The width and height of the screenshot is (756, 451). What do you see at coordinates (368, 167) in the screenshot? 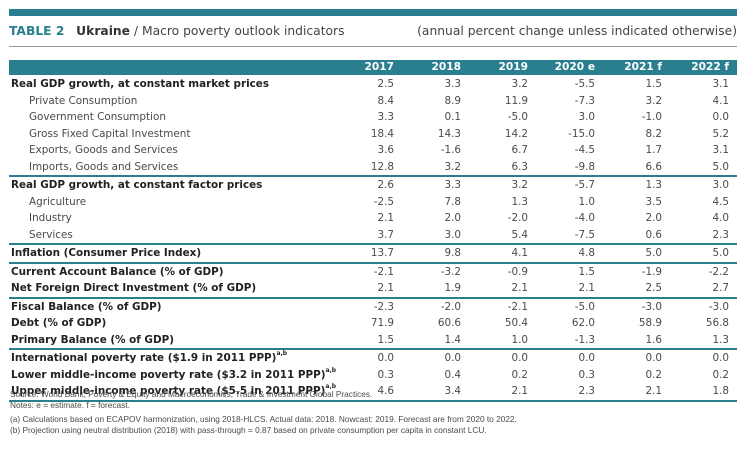
I see `value-cell: 12.8` at bounding box center [368, 167].